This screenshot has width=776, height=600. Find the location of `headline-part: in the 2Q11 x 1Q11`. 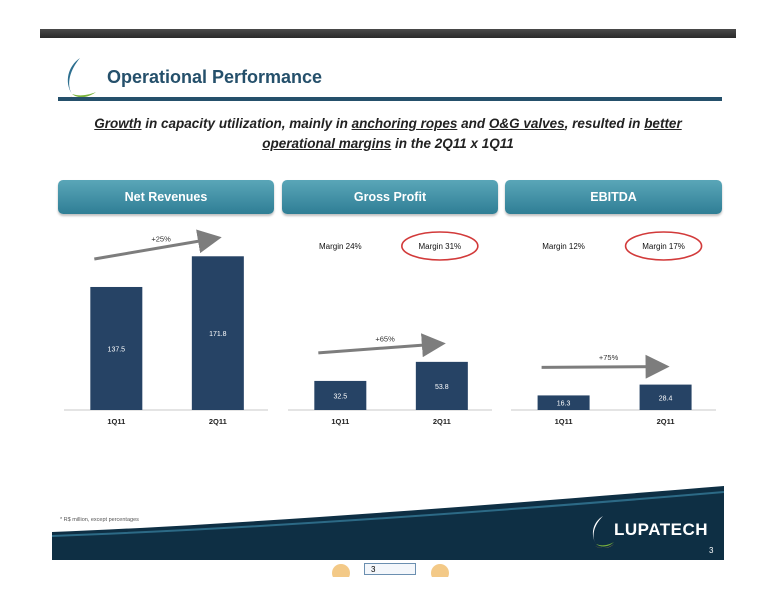

headline-part: in the 2Q11 x 1Q11 is located at coordinates (452, 143).